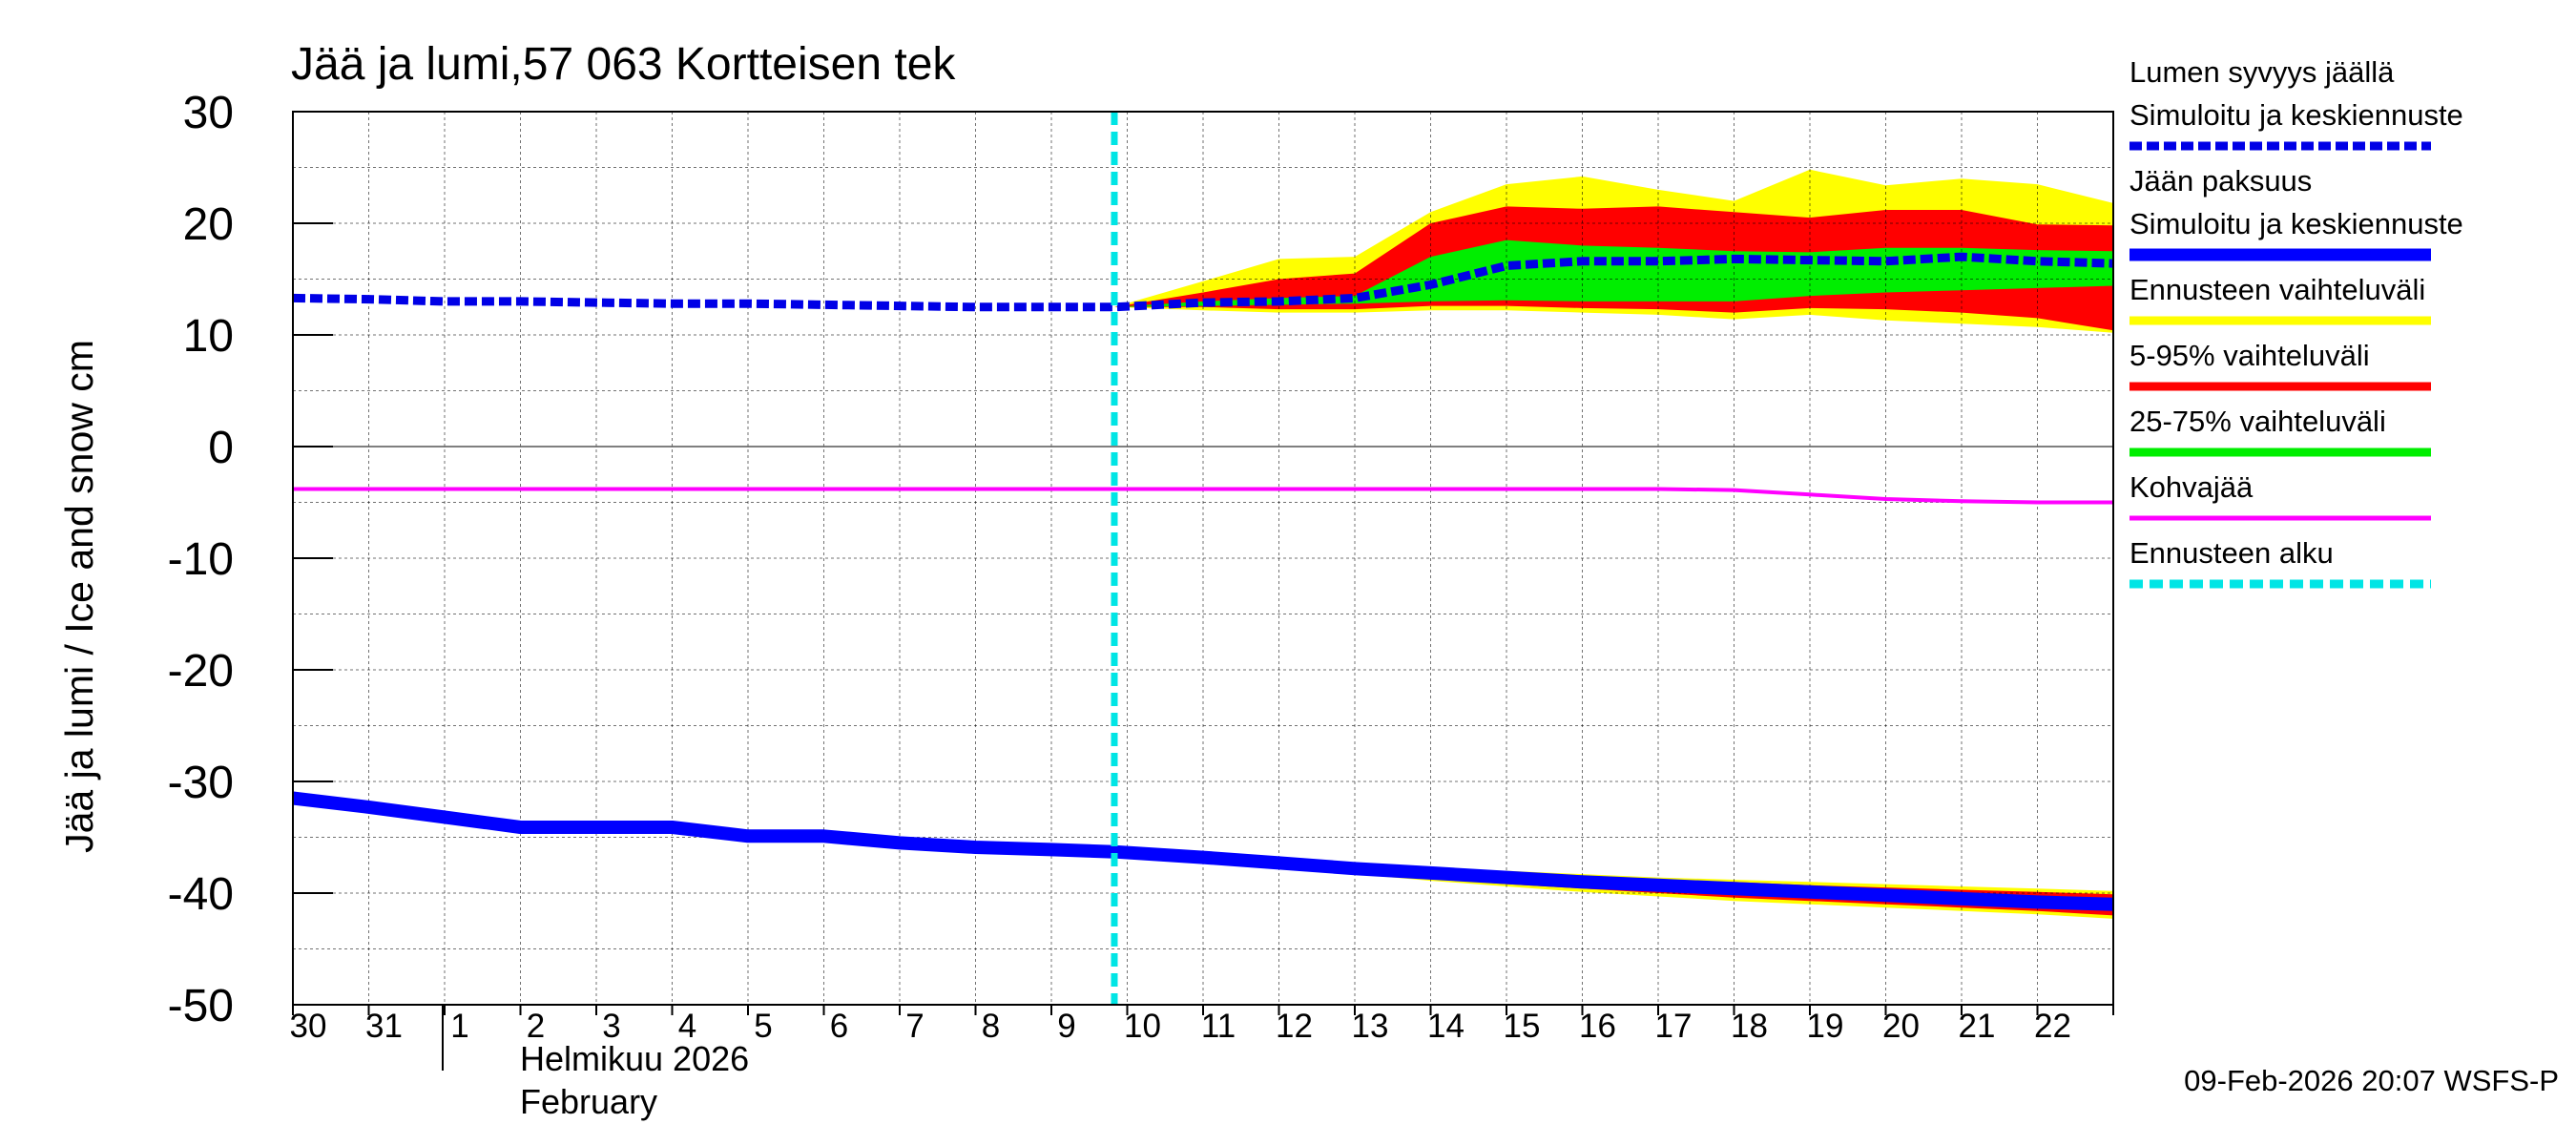 Image resolution: width=2576 pixels, height=1145 pixels. Describe the element at coordinates (1749, 1026) in the screenshot. I see `x-tick-label: 18` at that location.